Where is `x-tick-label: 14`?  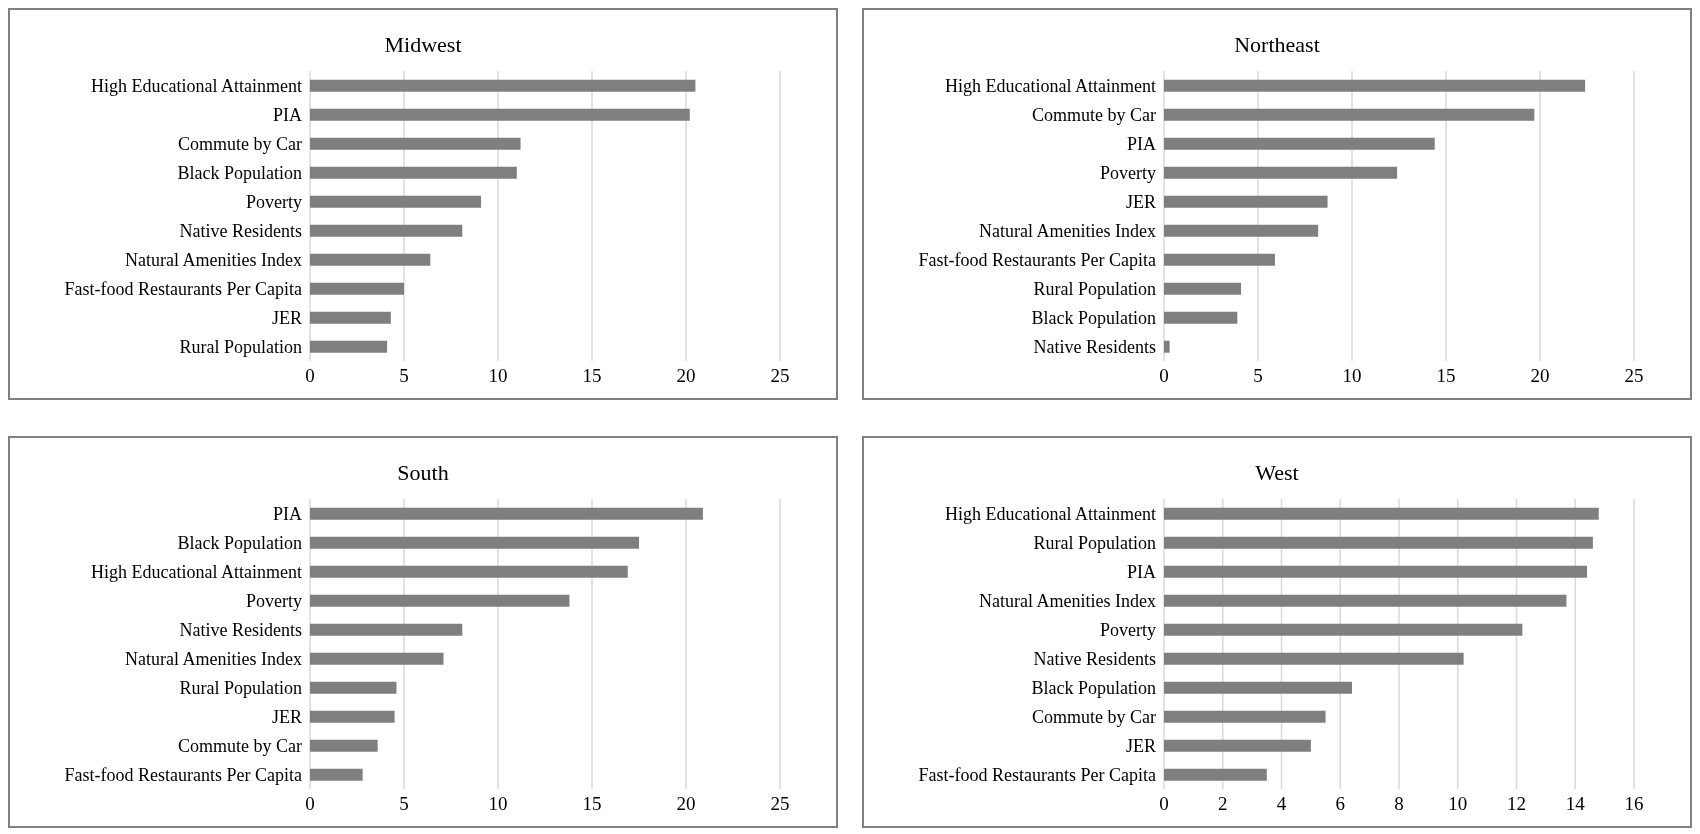 x-tick-label: 14 is located at coordinates (1575, 804).